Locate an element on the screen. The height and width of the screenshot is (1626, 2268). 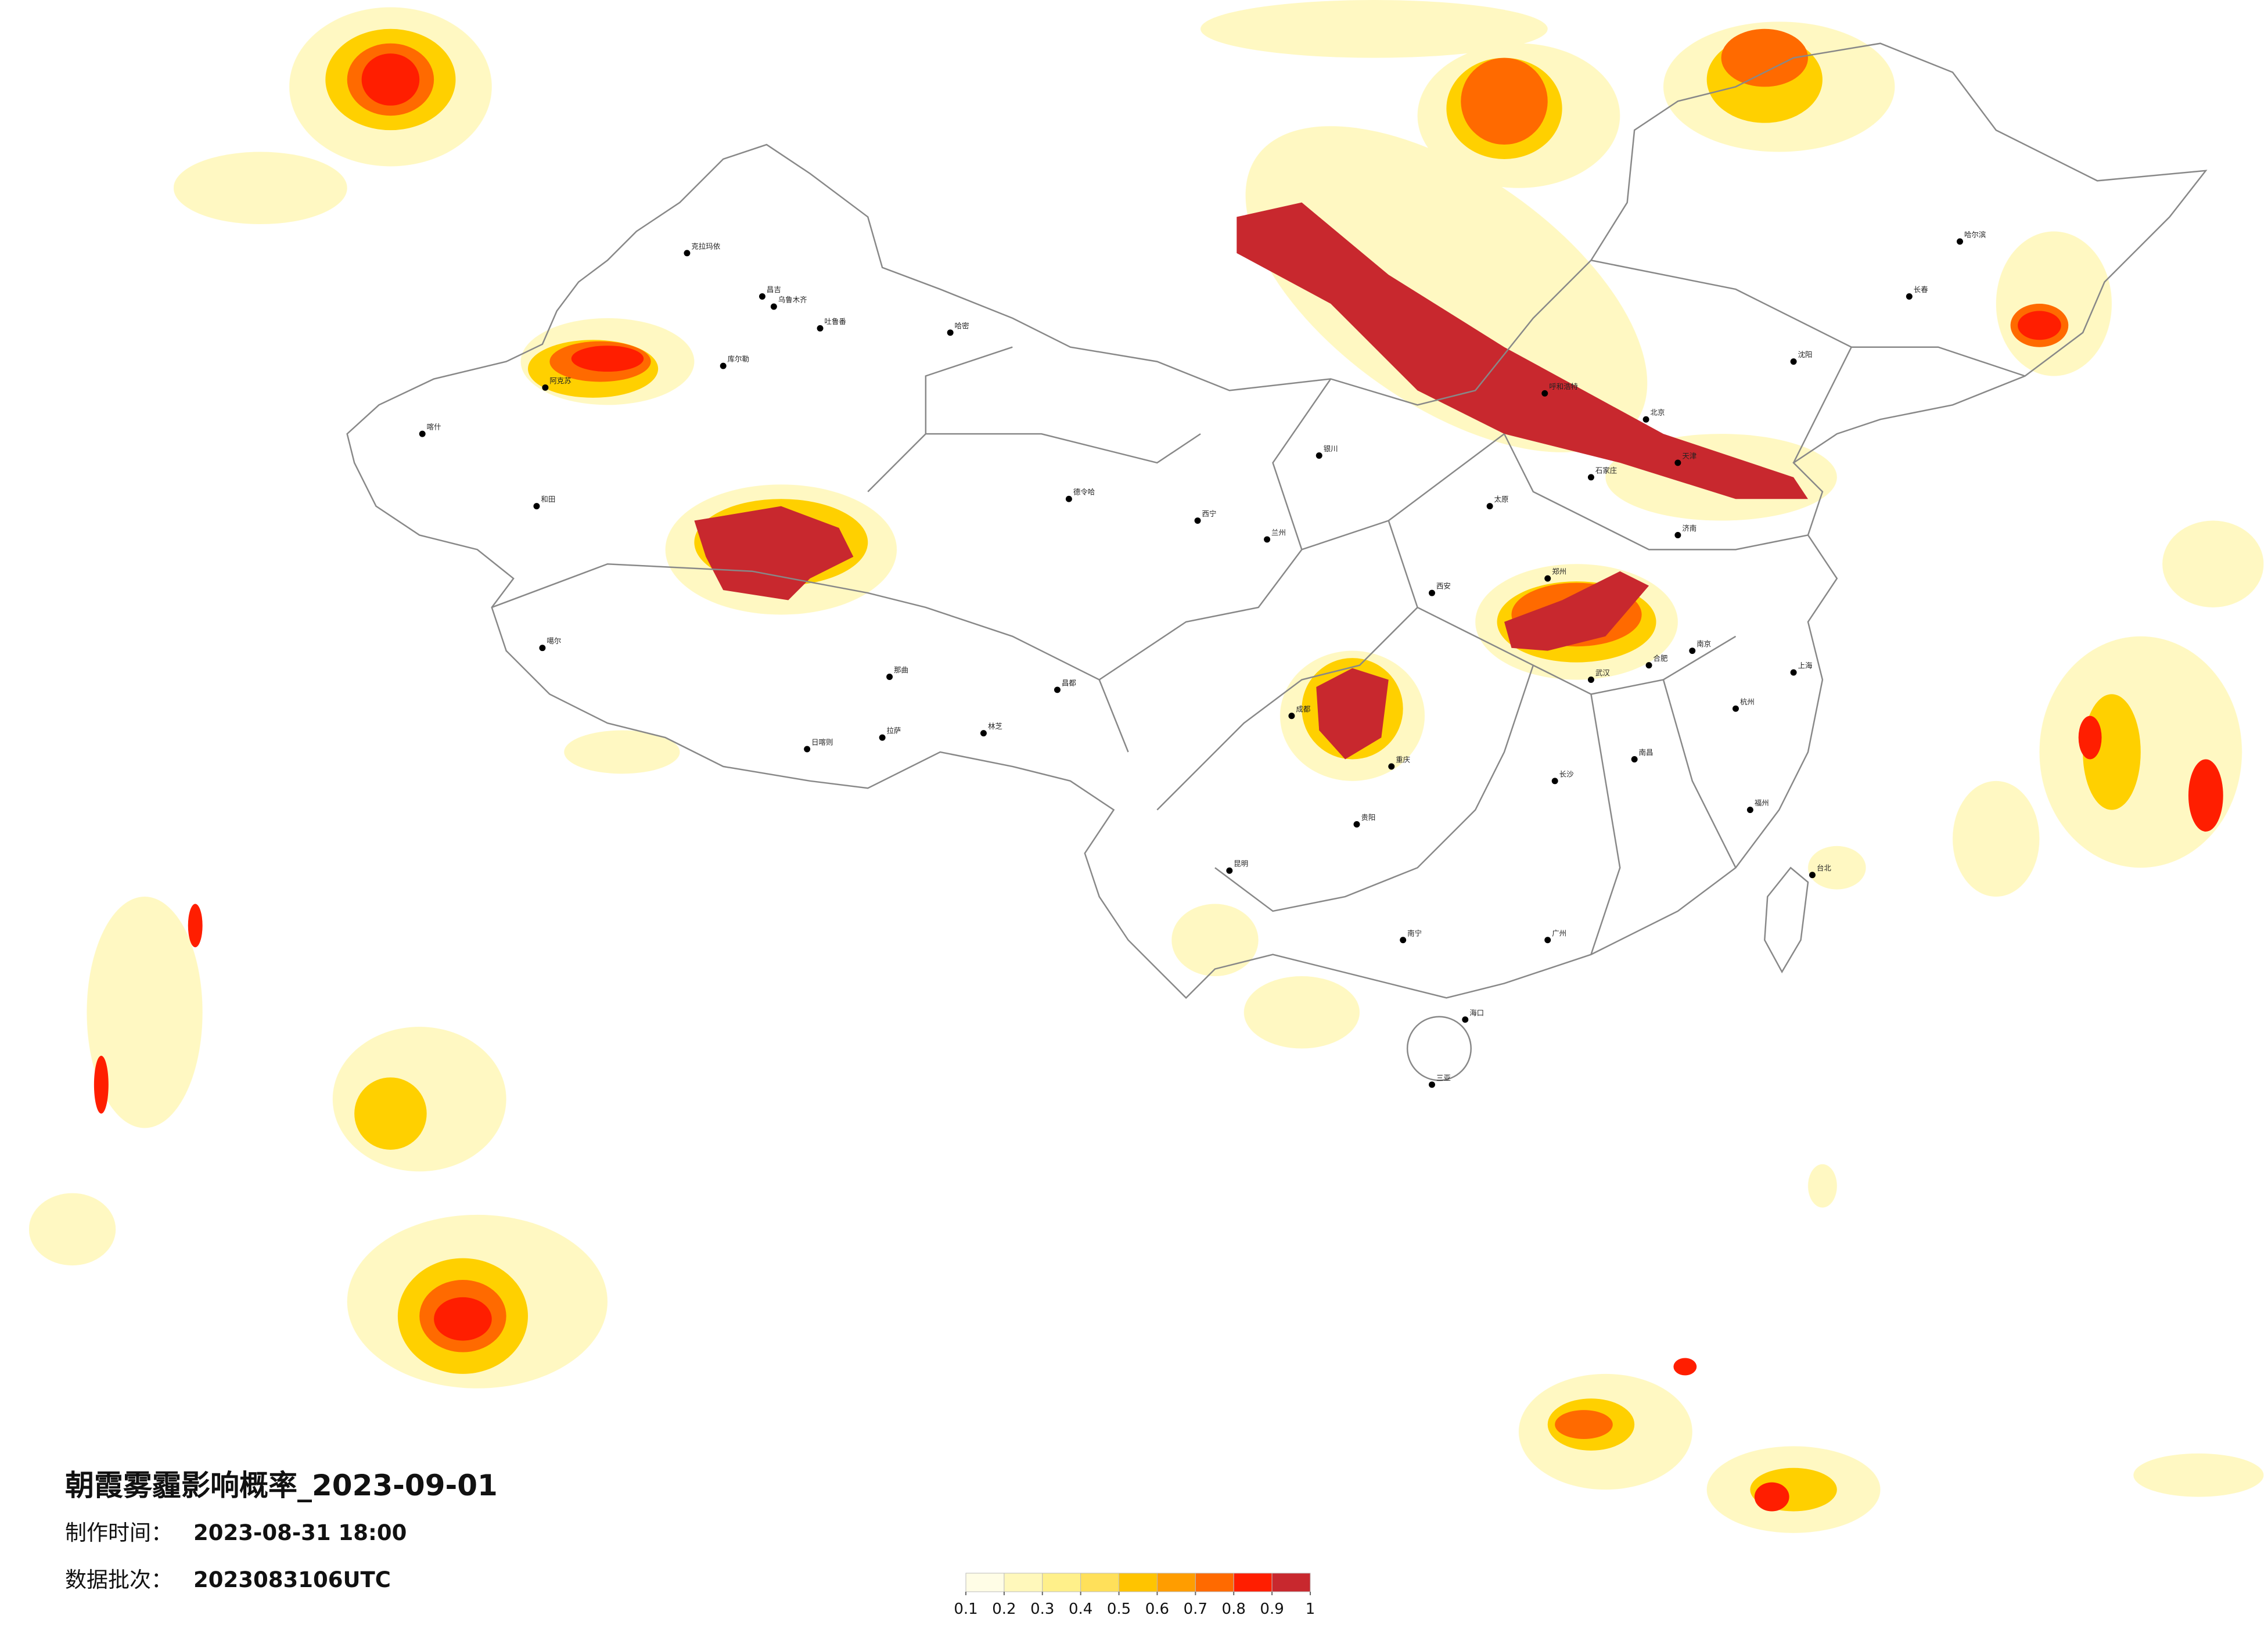
city-label: 阿克苏 is located at coordinates (560, 380).